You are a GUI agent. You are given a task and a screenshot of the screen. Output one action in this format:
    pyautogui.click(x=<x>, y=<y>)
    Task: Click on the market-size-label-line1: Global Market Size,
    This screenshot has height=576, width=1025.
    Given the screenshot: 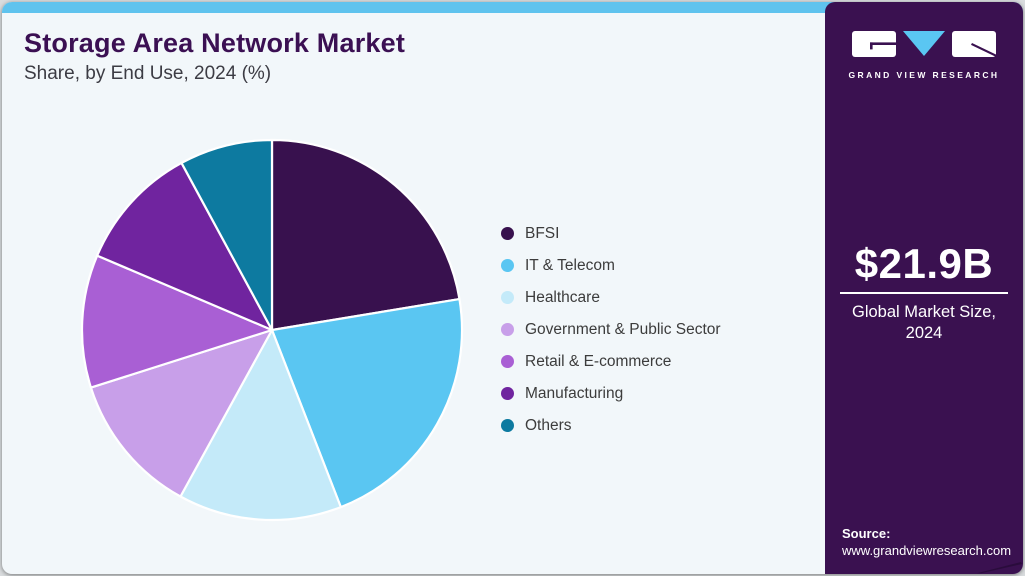 What is the action you would take?
    pyautogui.click(x=924, y=312)
    